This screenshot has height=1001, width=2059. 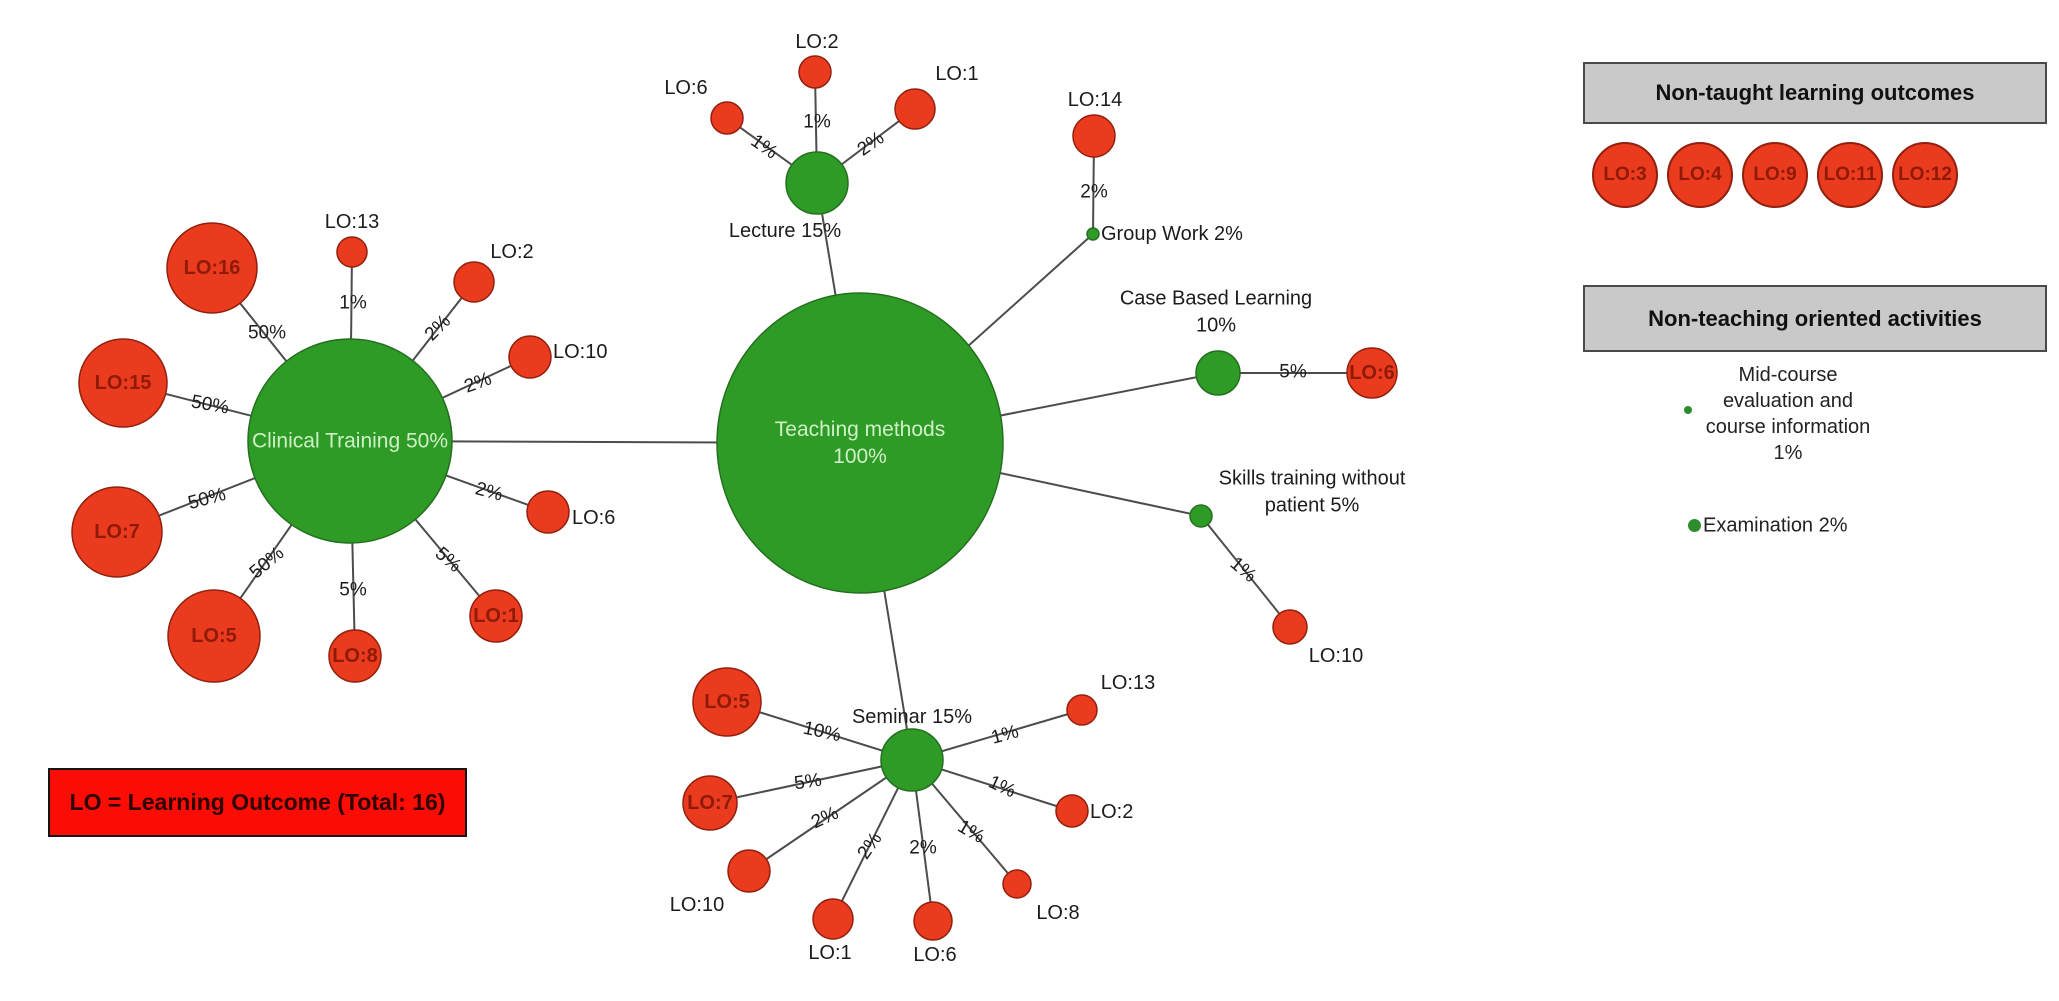 I want to click on edge-label-clinical-training-clin-lo8: 5%, so click(x=353, y=590).